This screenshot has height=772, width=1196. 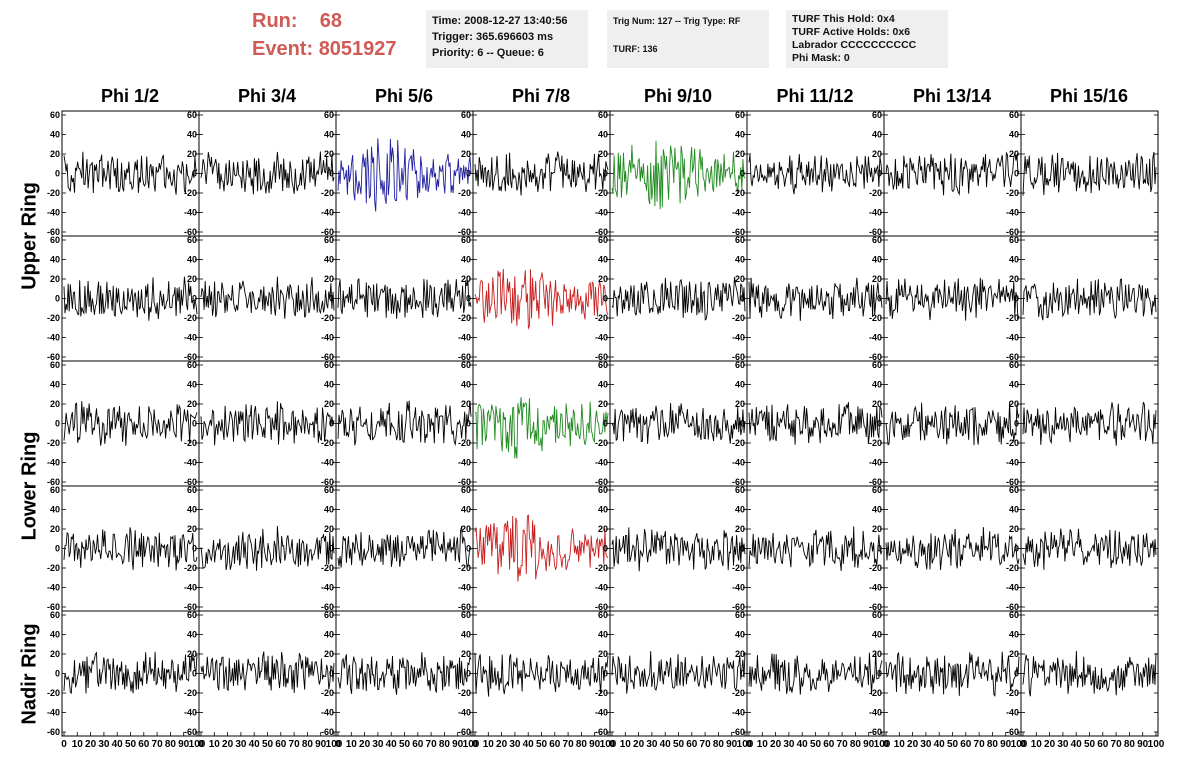 What do you see at coordinates (260, 548) in the screenshot?
I see `waveform-panel-r4-c2: -60 -40 -20 0 20 40 60` at bounding box center [260, 548].